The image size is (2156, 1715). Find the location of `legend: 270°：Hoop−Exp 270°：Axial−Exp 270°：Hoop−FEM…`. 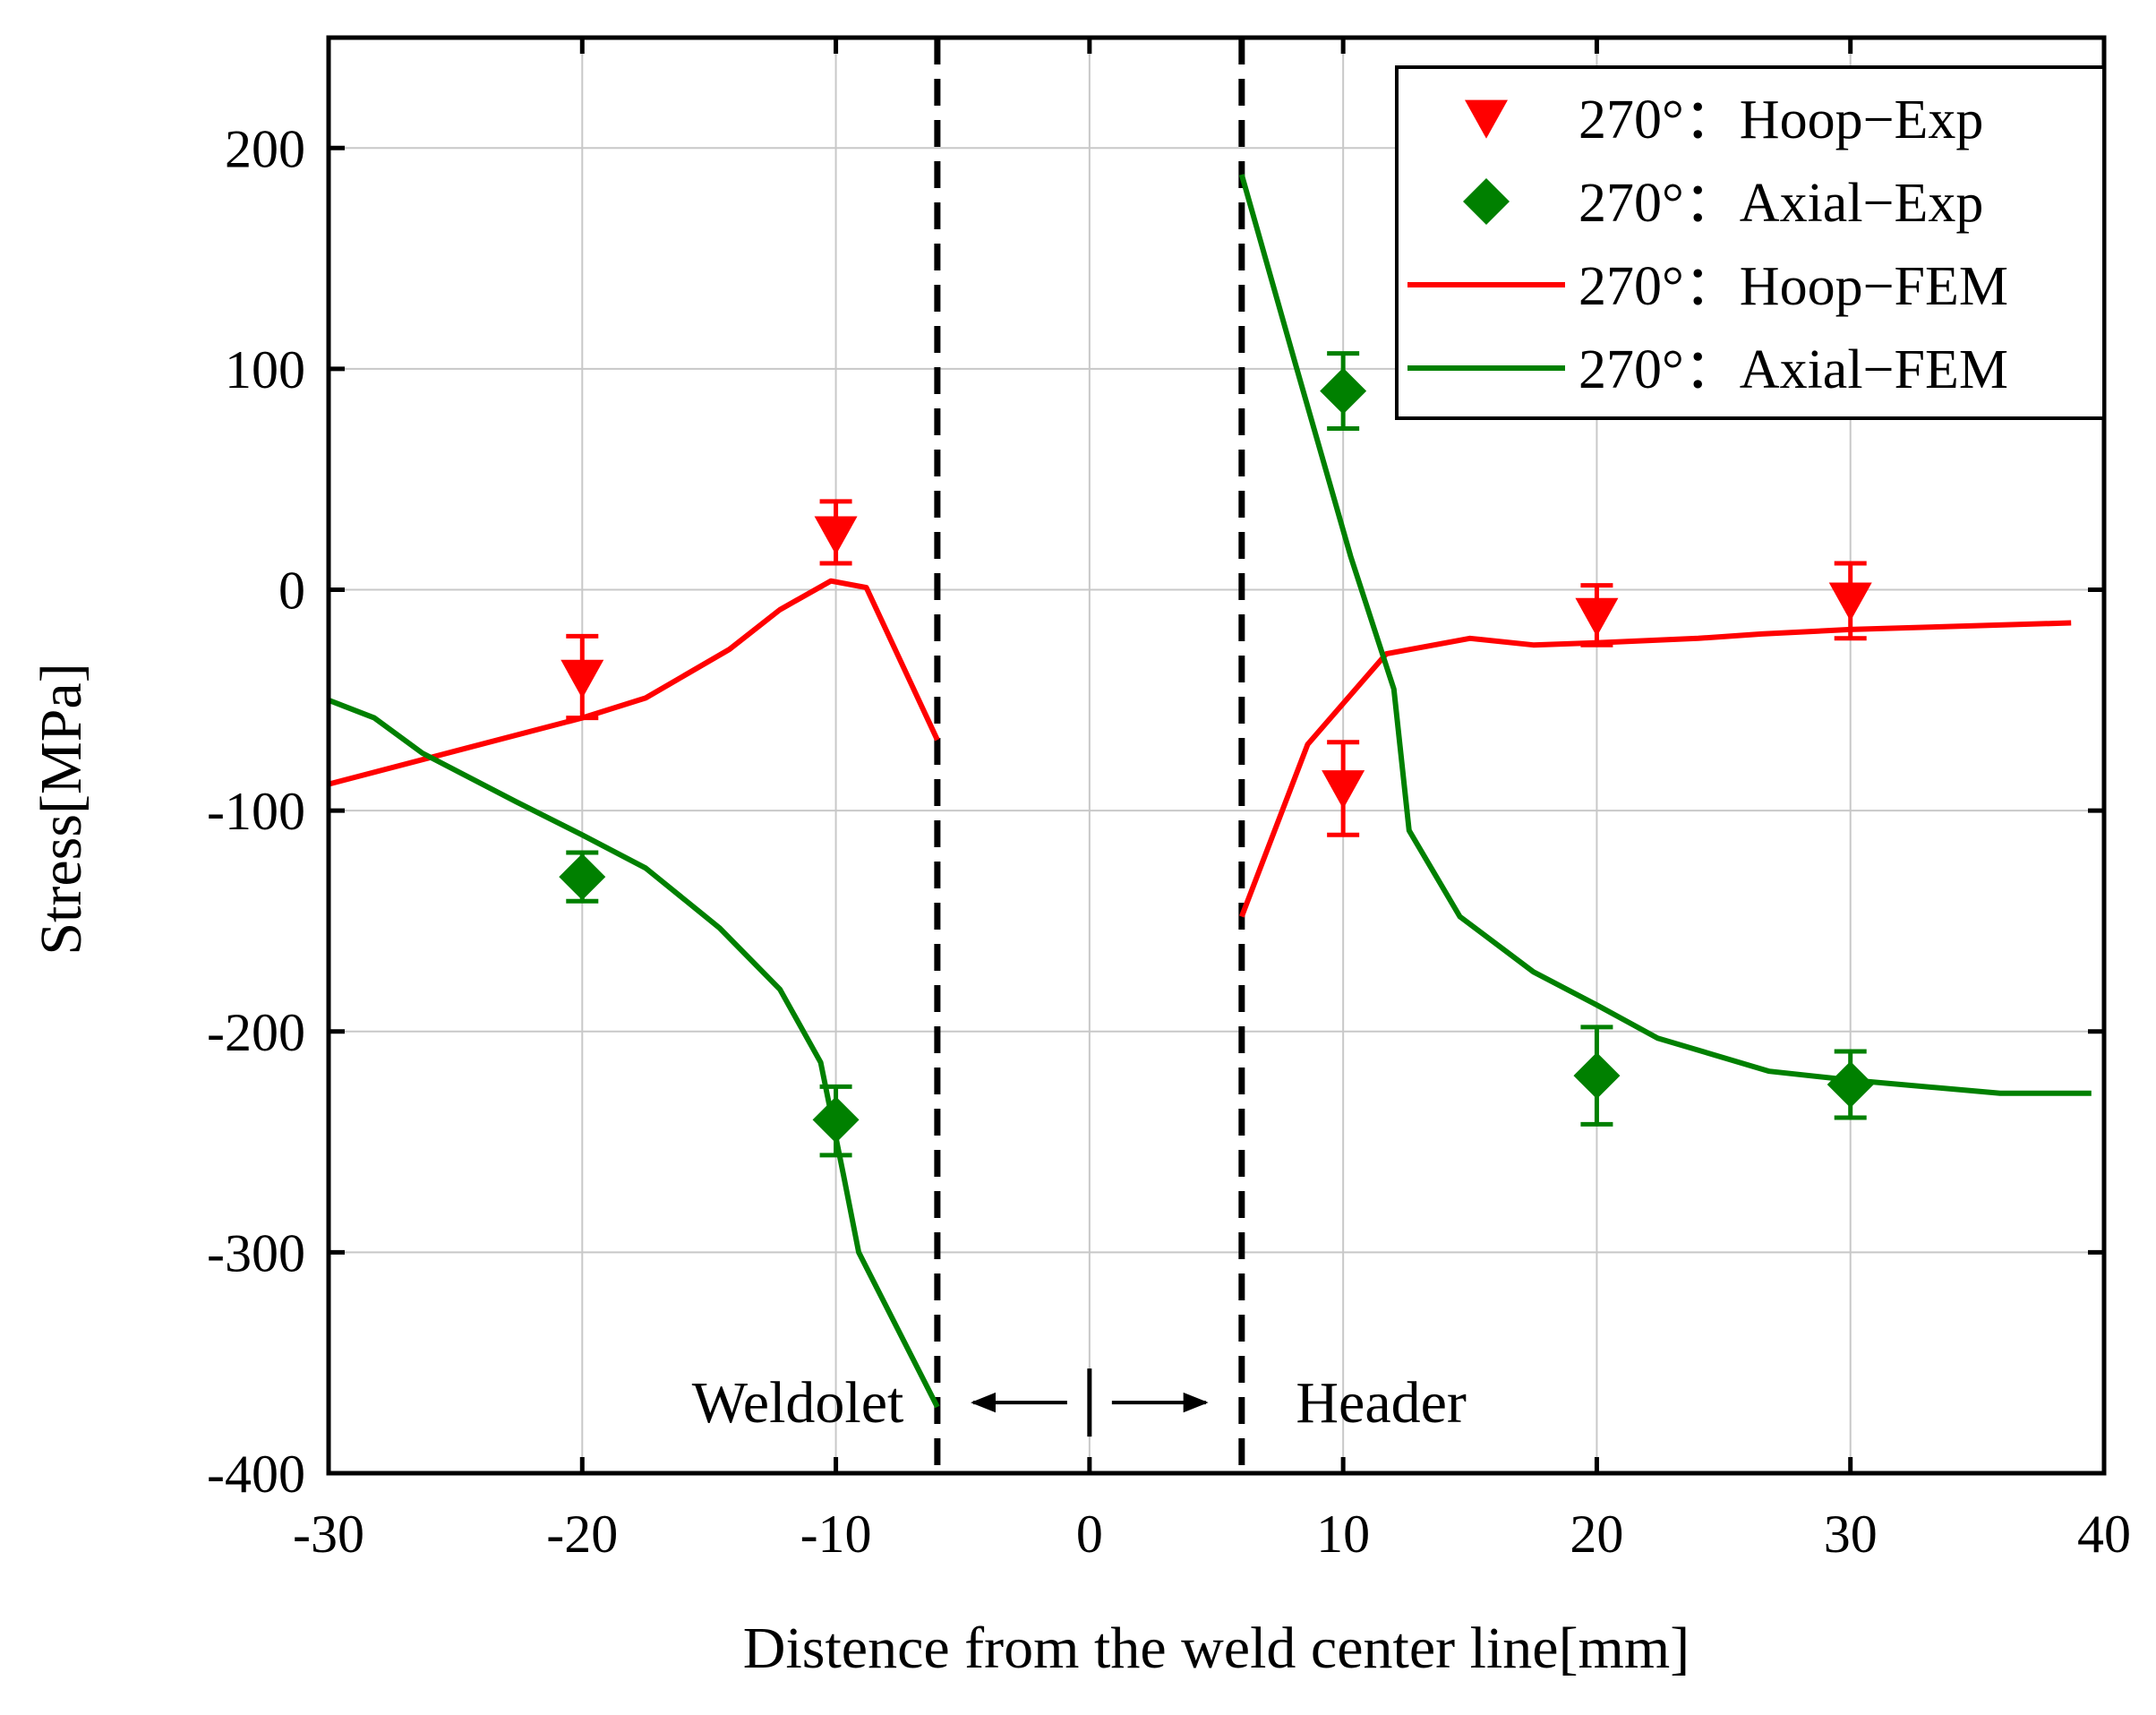

legend: 270°：Hoop−Exp 270°：Axial−Exp 270°：Hoop−FEM… is located at coordinates (1750, 243).